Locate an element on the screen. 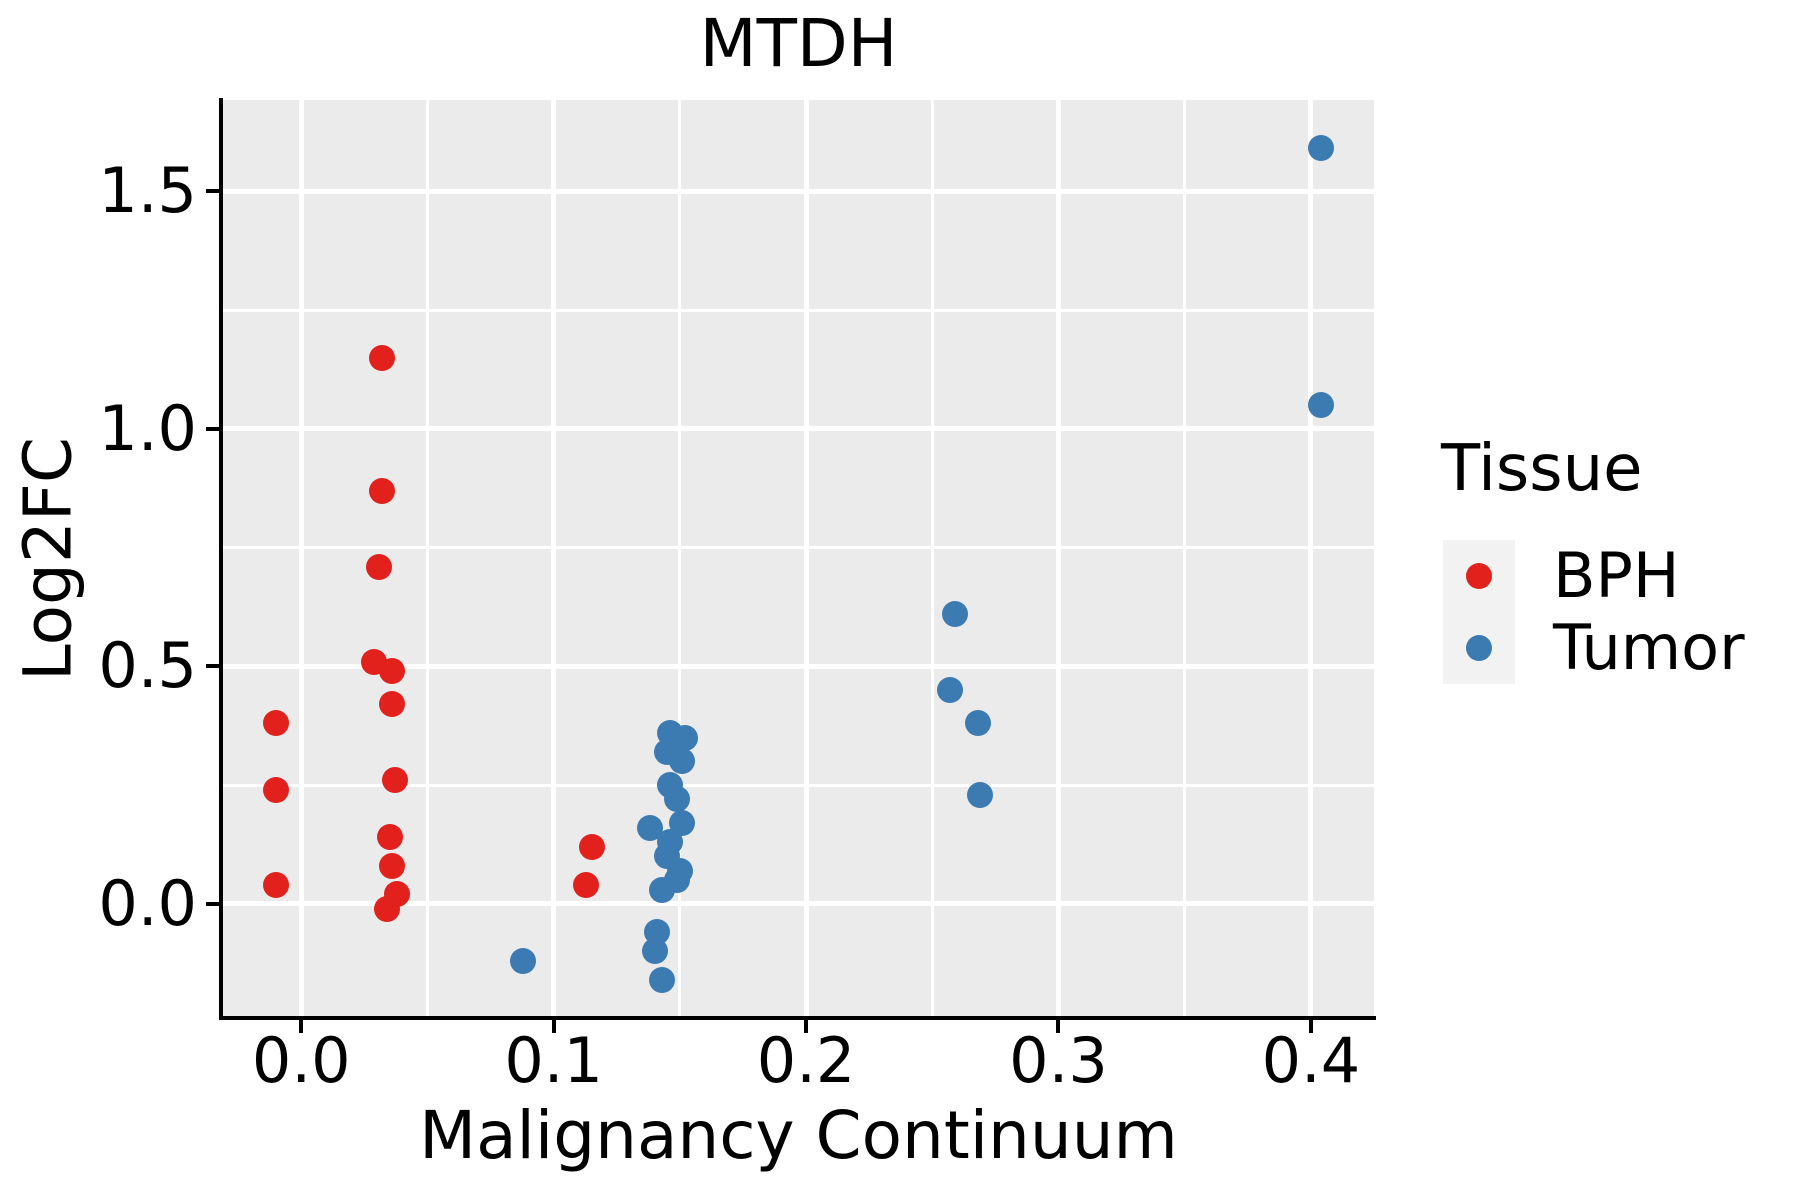 The image size is (1800, 1200). x-tick-label: 0.4 is located at coordinates (1311, 1060).